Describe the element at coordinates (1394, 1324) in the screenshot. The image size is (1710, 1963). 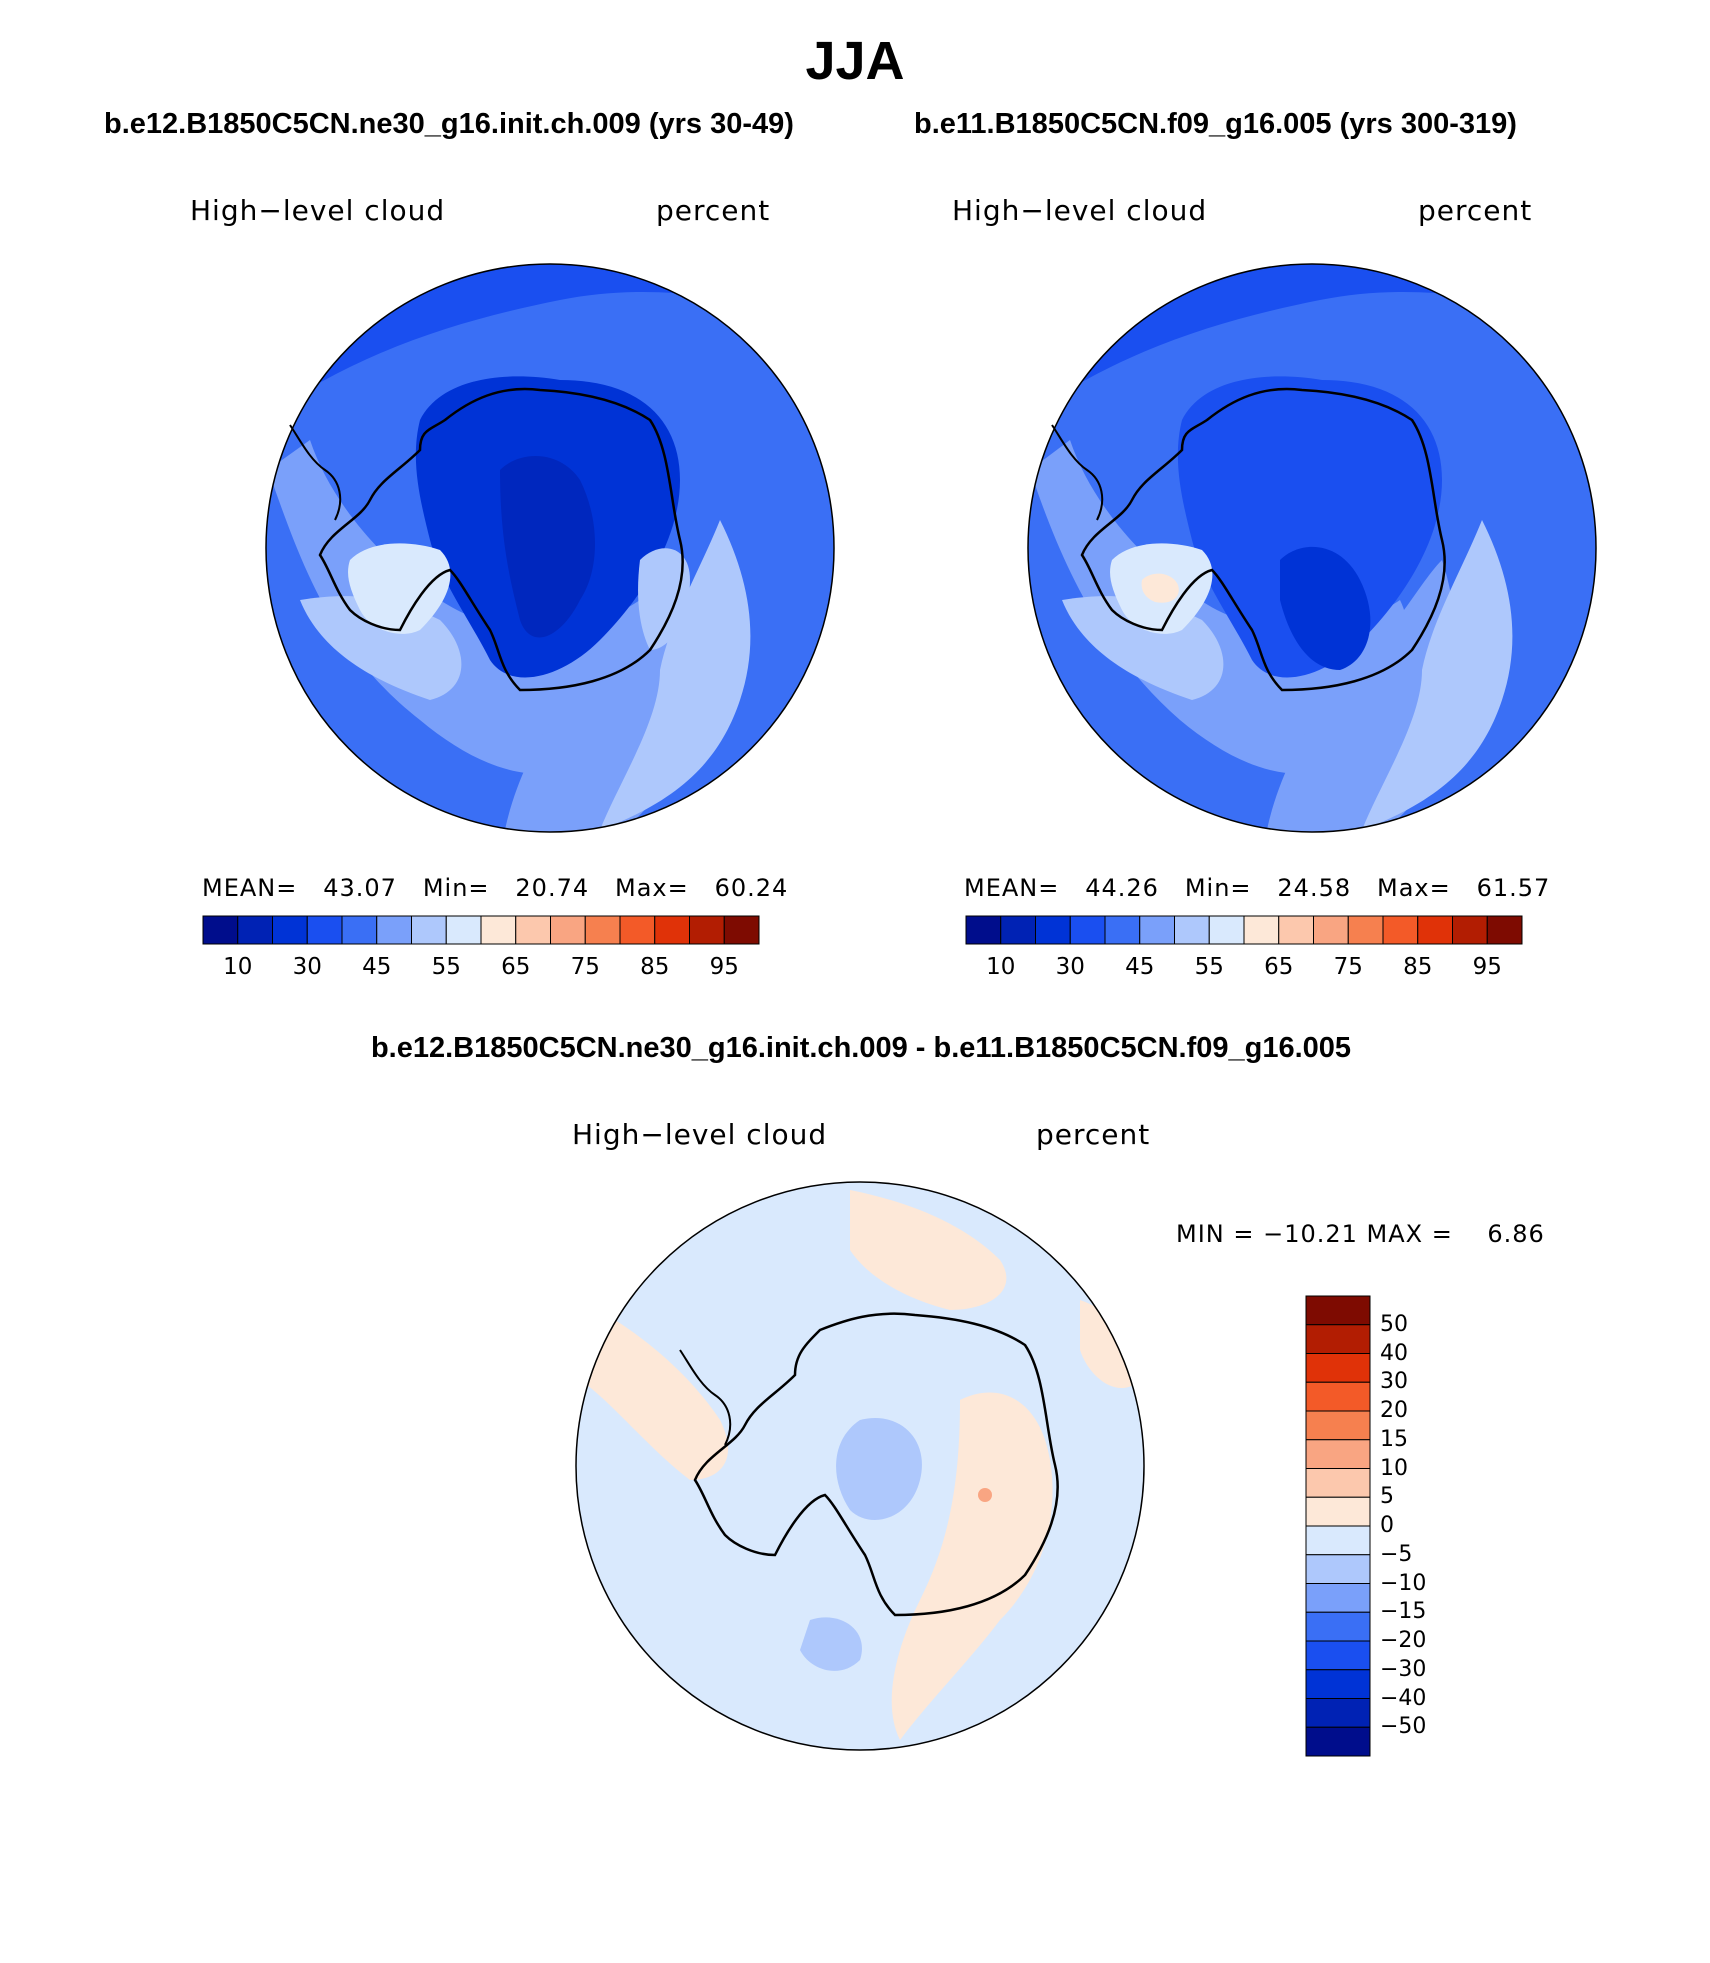
I see `colorbar-tick-label: 50` at that location.